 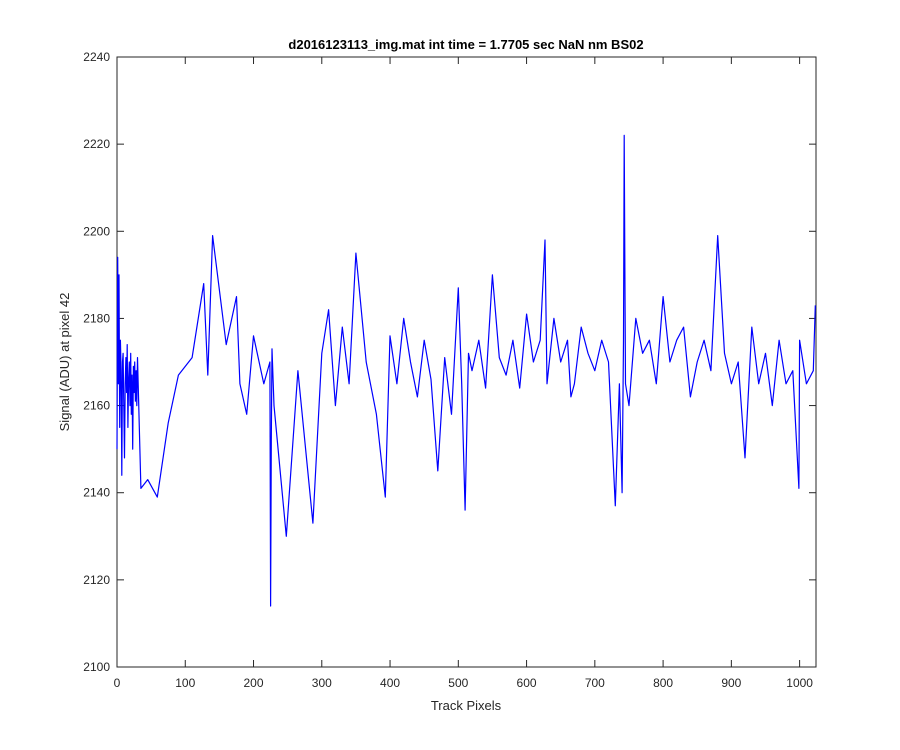 What do you see at coordinates (390, 683) in the screenshot?
I see `x-tick-label: 400` at bounding box center [390, 683].